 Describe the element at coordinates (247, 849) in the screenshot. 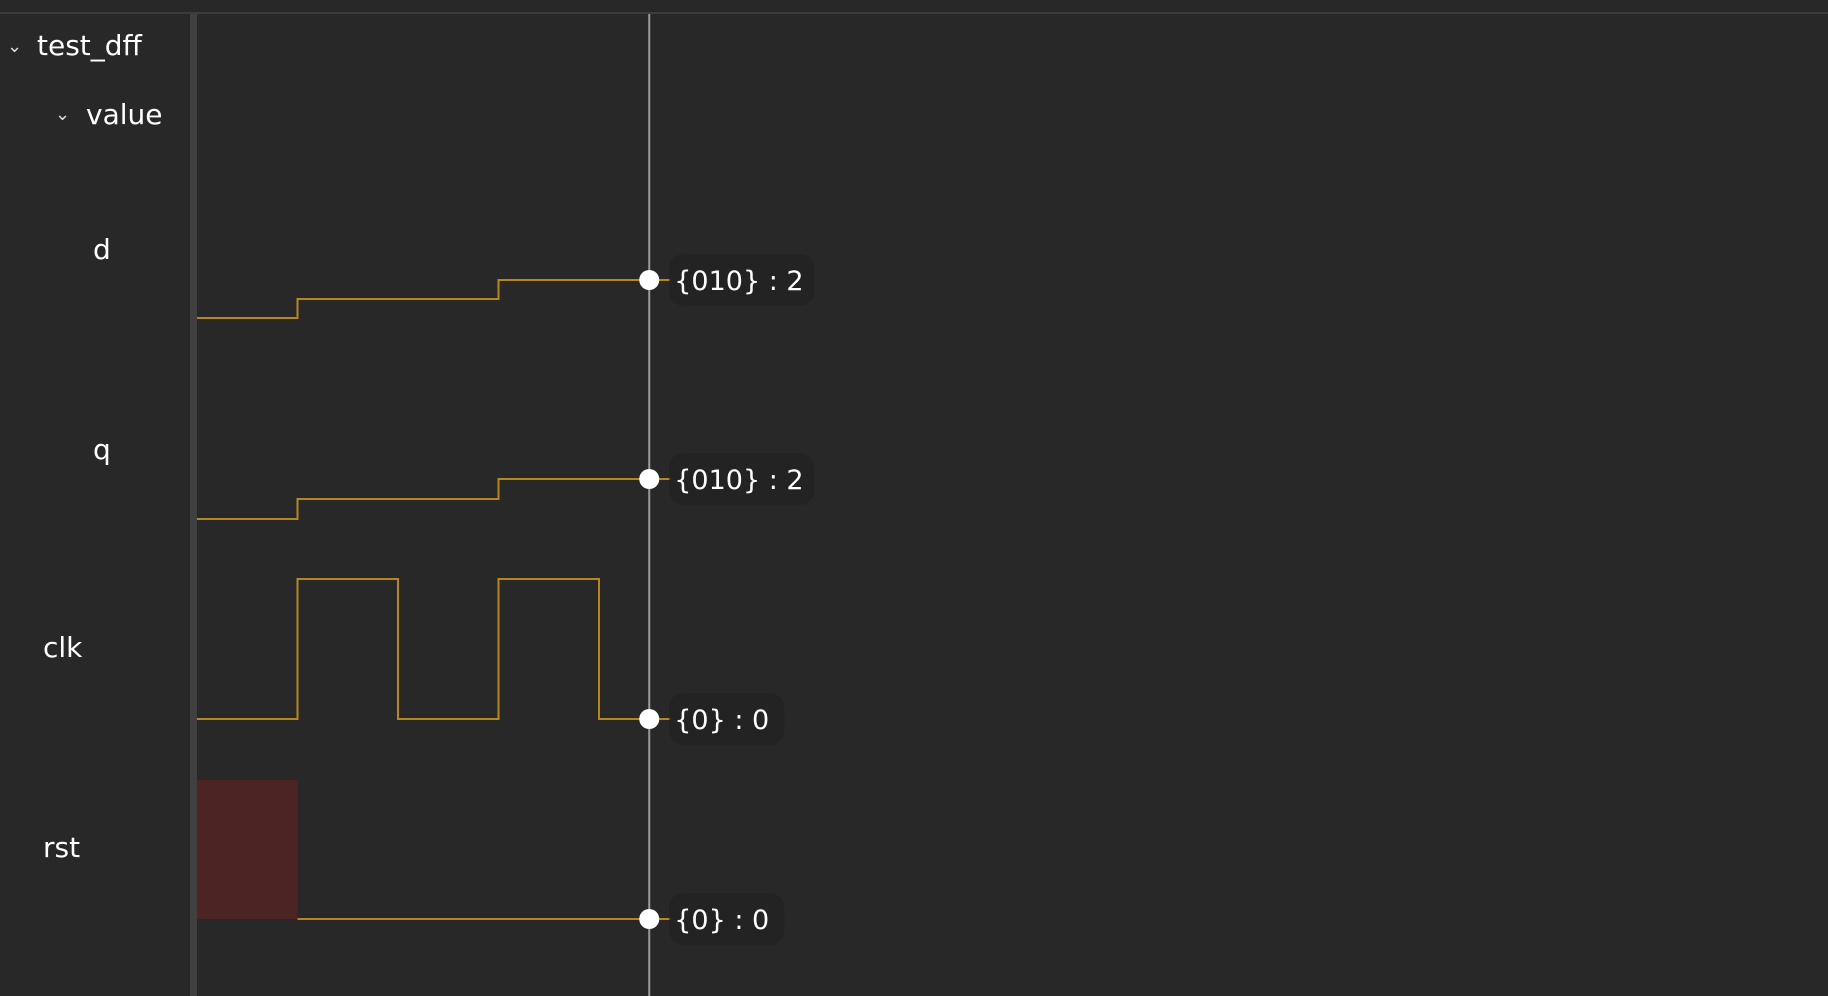

I see `signal-high-region` at that location.